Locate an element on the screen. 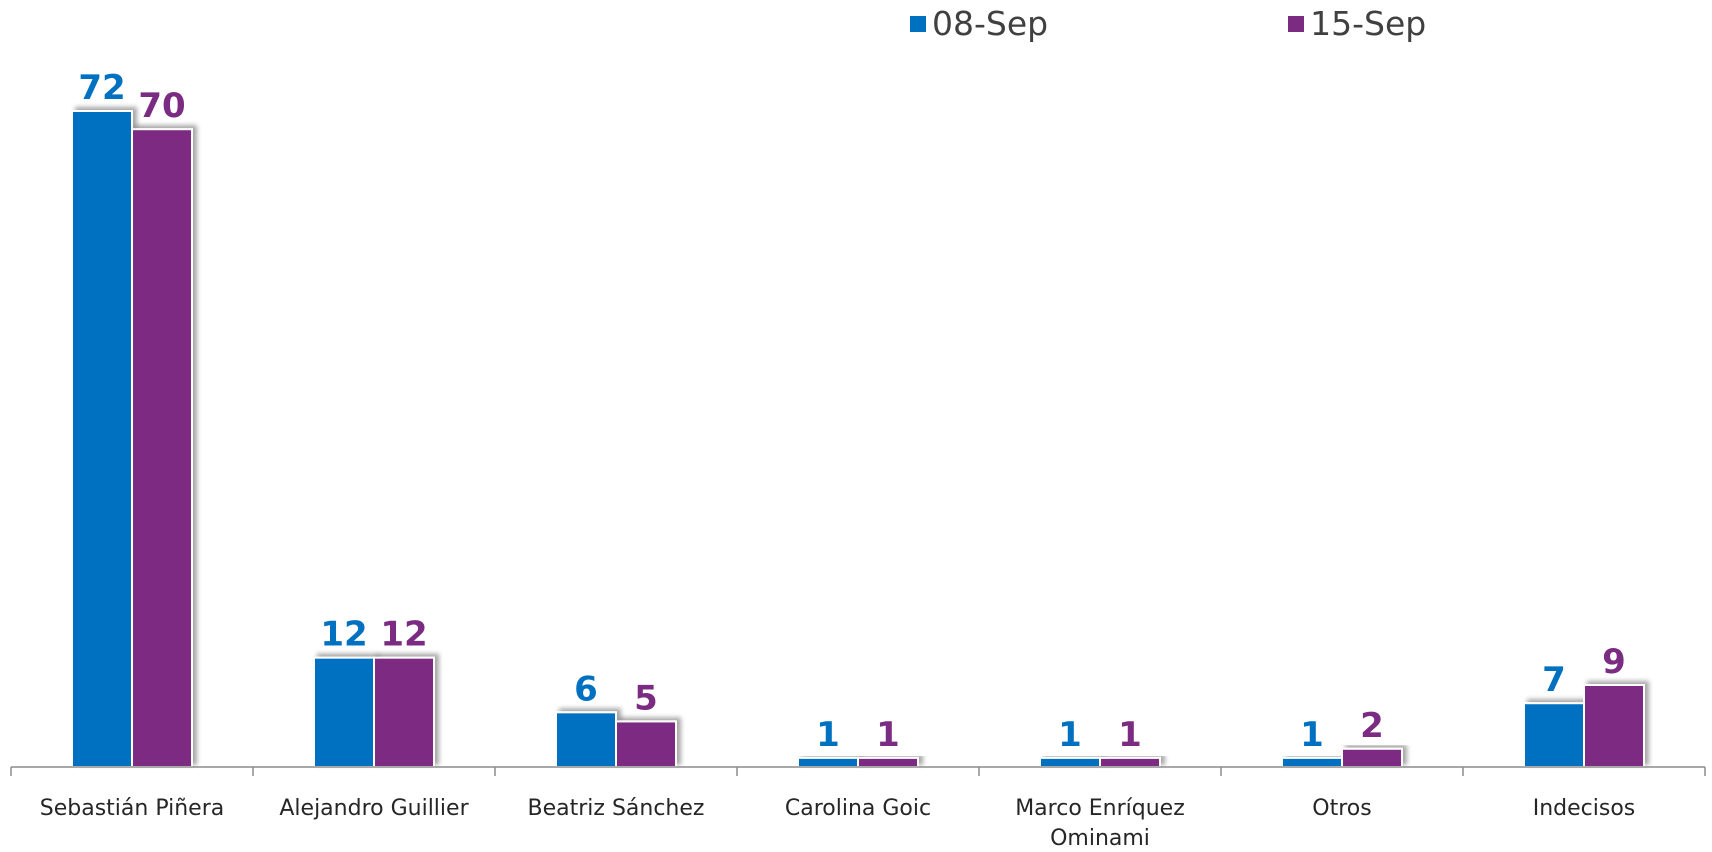 This screenshot has width=1712, height=852. legend: 08-Sep 15-Sep is located at coordinates (1168, 23).